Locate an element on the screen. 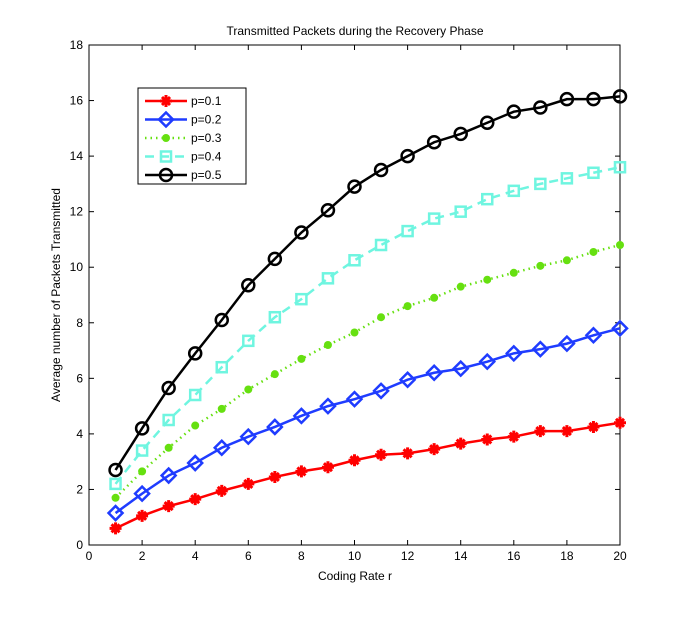  y-tick-label: 12 is located at coordinates (77, 212).